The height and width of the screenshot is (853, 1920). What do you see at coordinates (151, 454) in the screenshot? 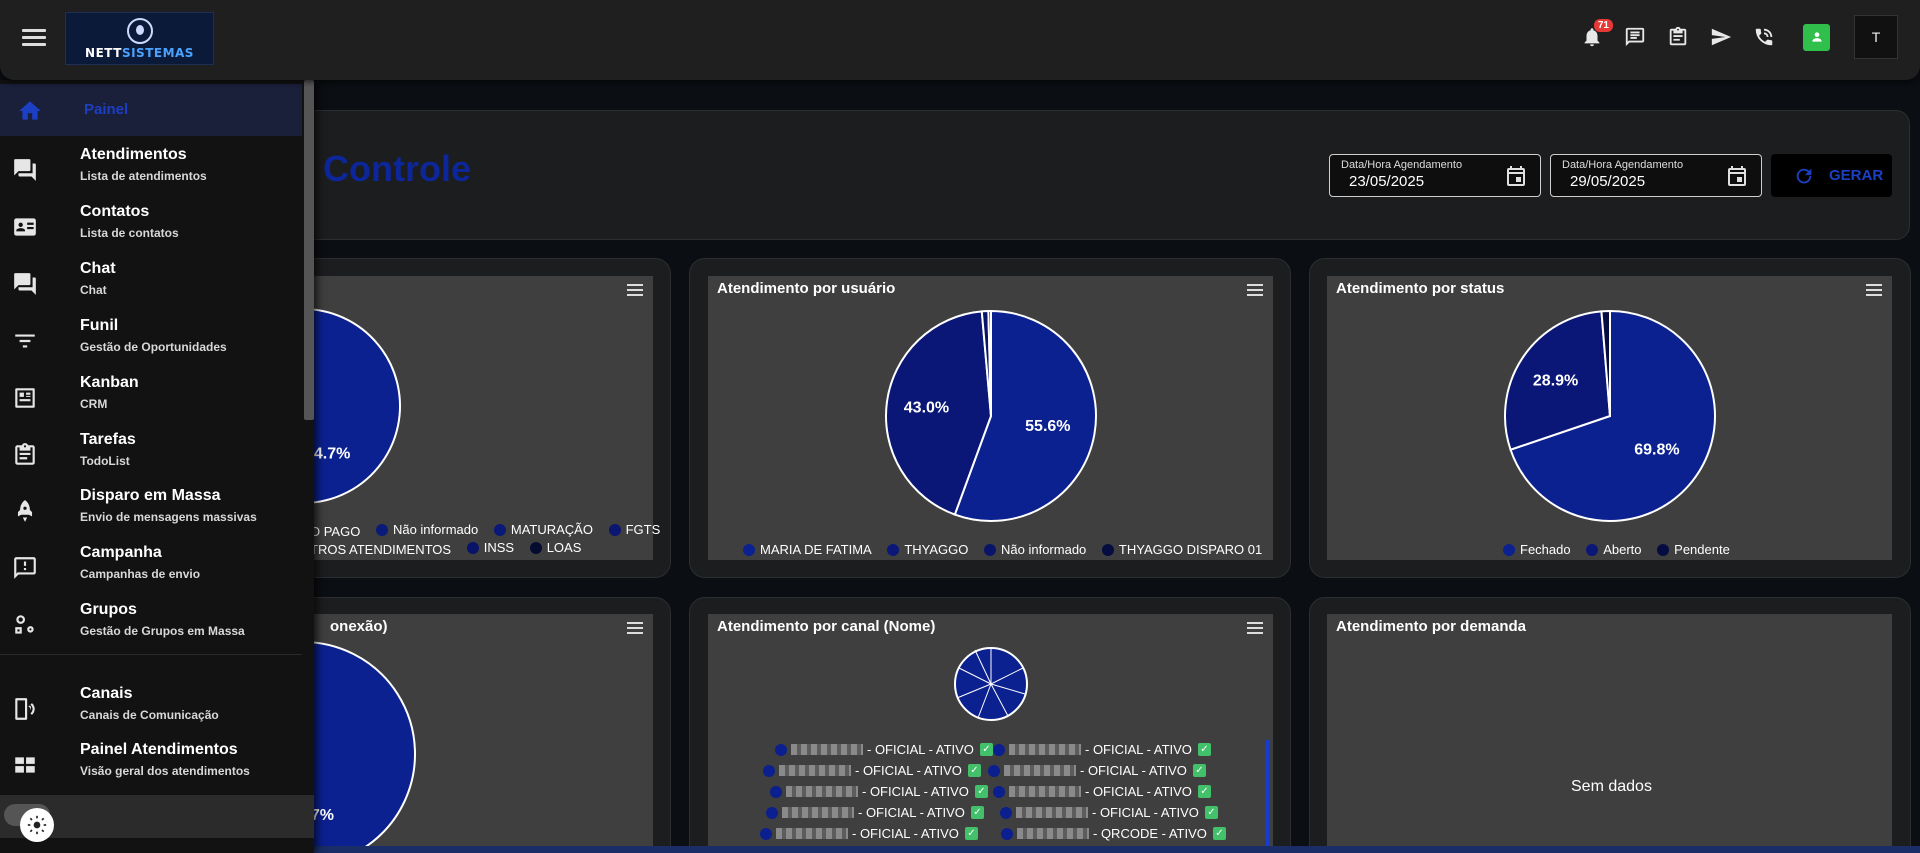
I see `sidebar-item-tarefas: Tarefas TodoList` at bounding box center [151, 454].